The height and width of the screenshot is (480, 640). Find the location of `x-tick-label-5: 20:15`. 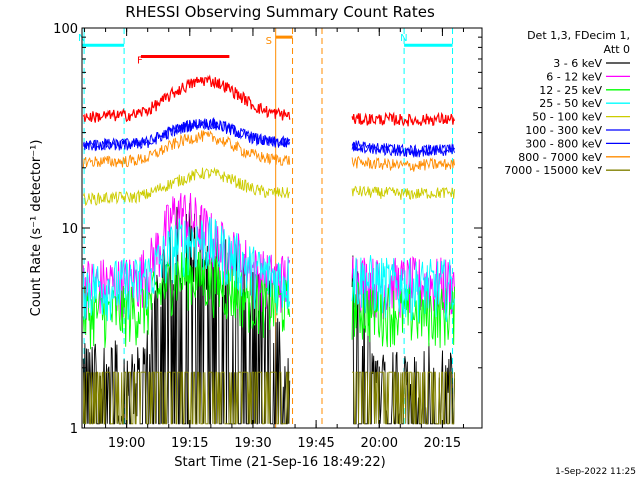

x-tick-label-5: 20:15 is located at coordinates (442, 443).